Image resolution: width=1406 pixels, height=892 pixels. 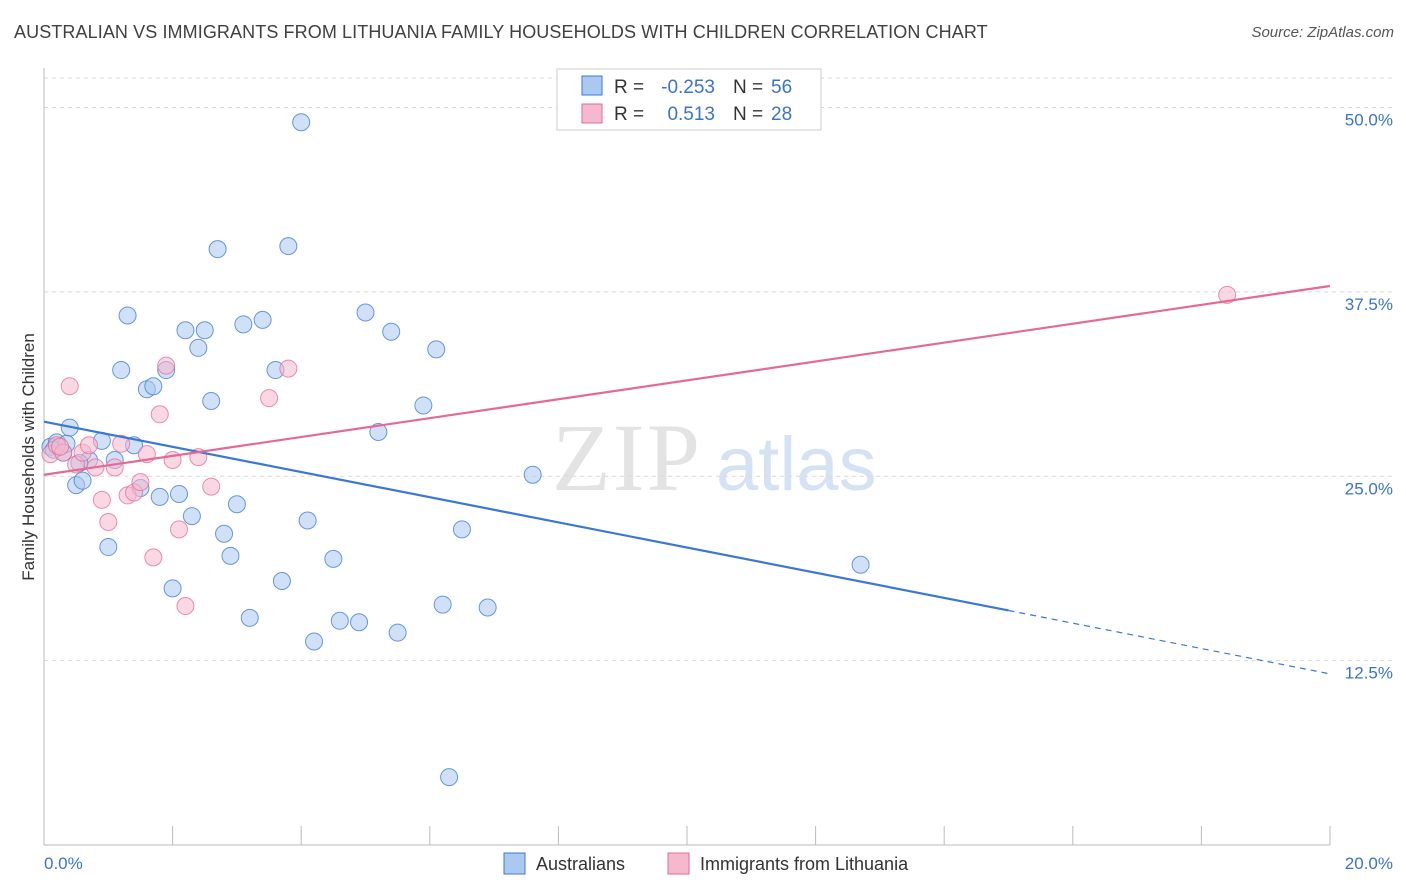 I want to click on y-tick-label: 12.5%, so click(x=1369, y=673).